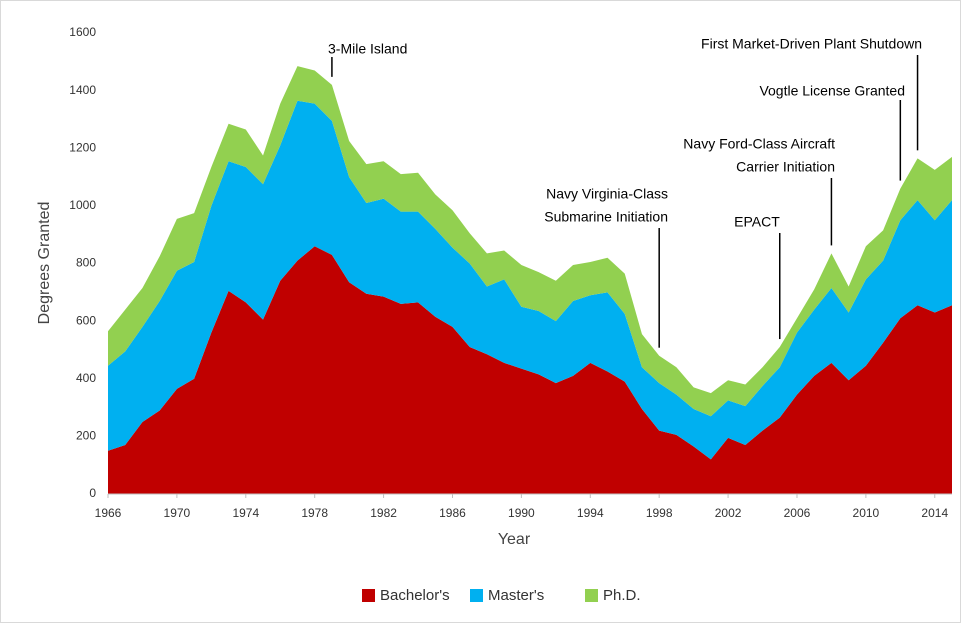 The image size is (969, 625). I want to click on x-tick-label: 1994, so click(590, 513).